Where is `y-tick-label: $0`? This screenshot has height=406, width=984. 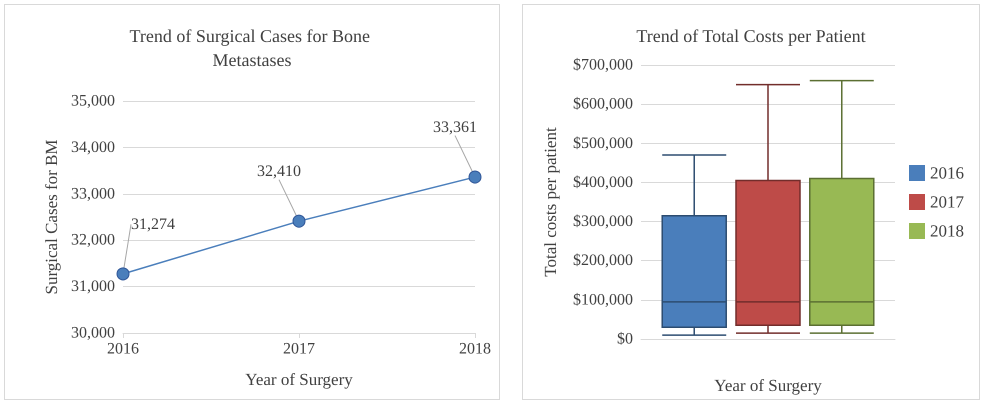 y-tick-label: $0 is located at coordinates (625, 339).